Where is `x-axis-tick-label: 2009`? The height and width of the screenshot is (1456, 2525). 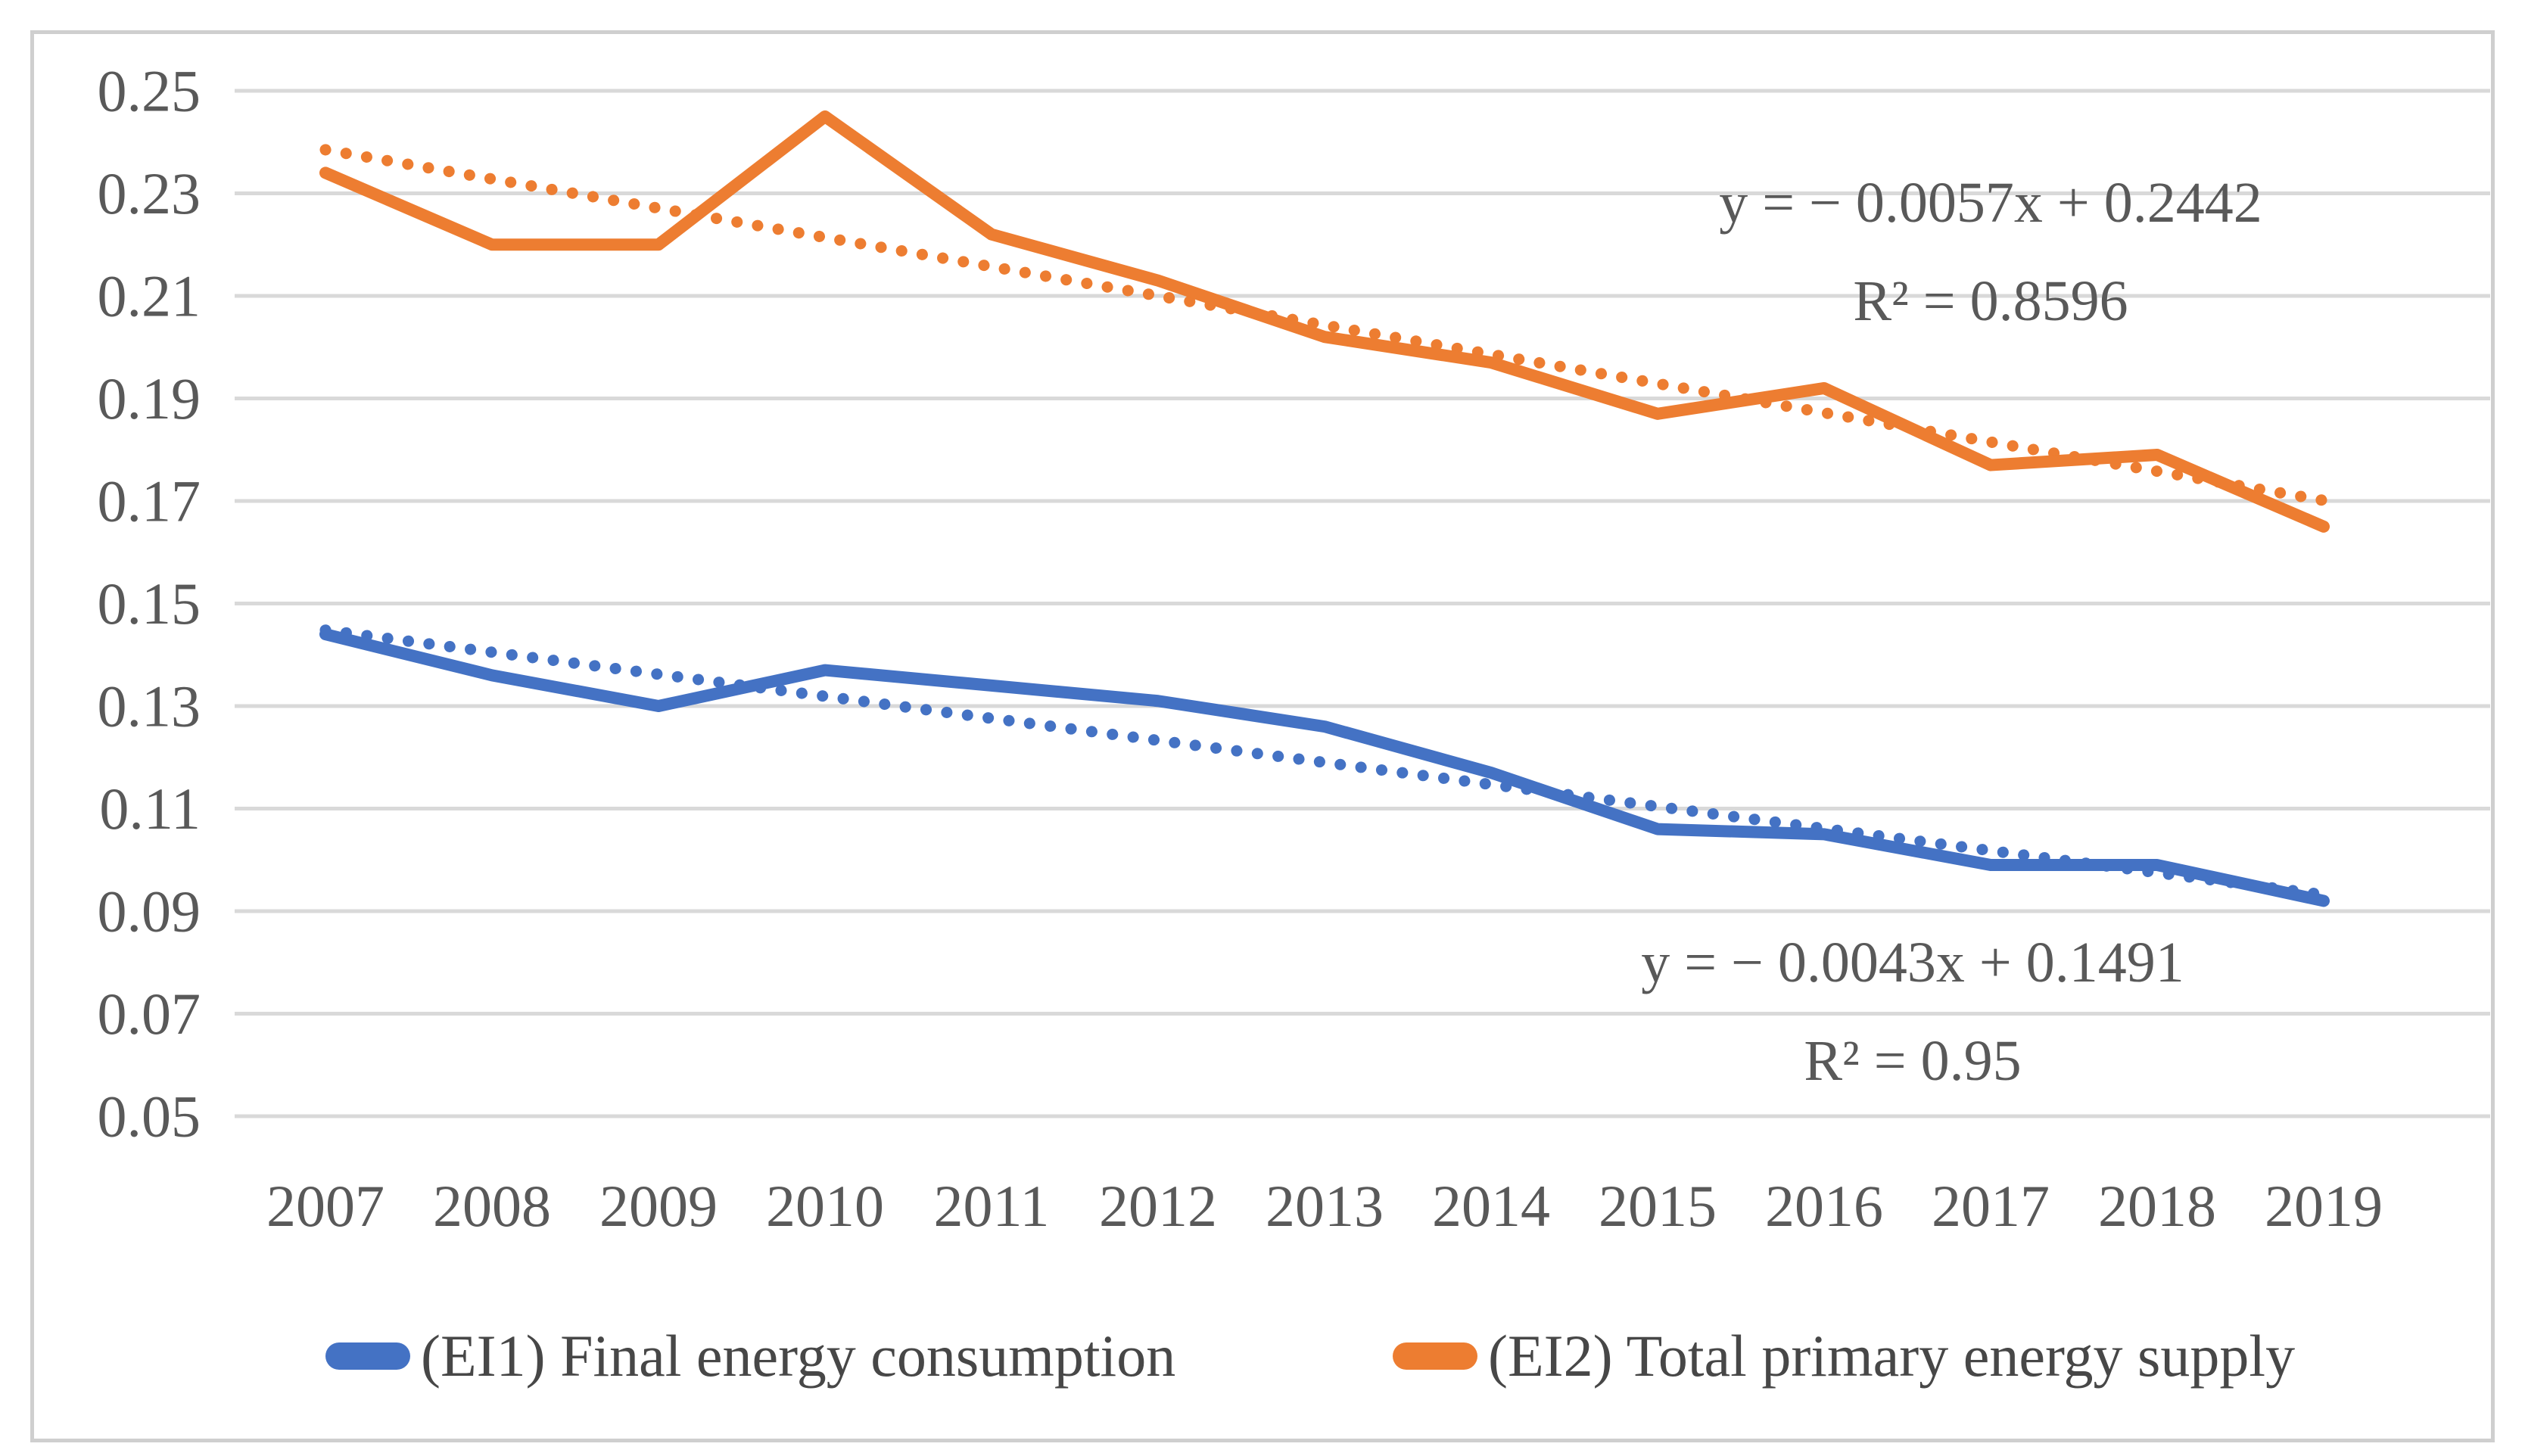 x-axis-tick-label: 2009 is located at coordinates (658, 1206).